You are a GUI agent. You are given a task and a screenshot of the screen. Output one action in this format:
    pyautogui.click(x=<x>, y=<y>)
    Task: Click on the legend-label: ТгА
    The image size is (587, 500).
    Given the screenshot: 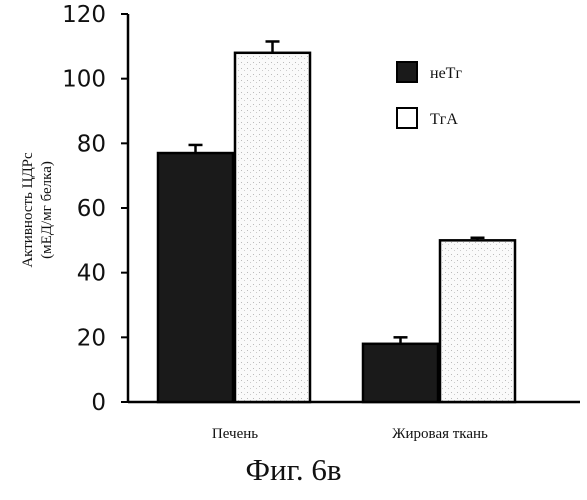 What is the action you would take?
    pyautogui.click(x=444, y=119)
    